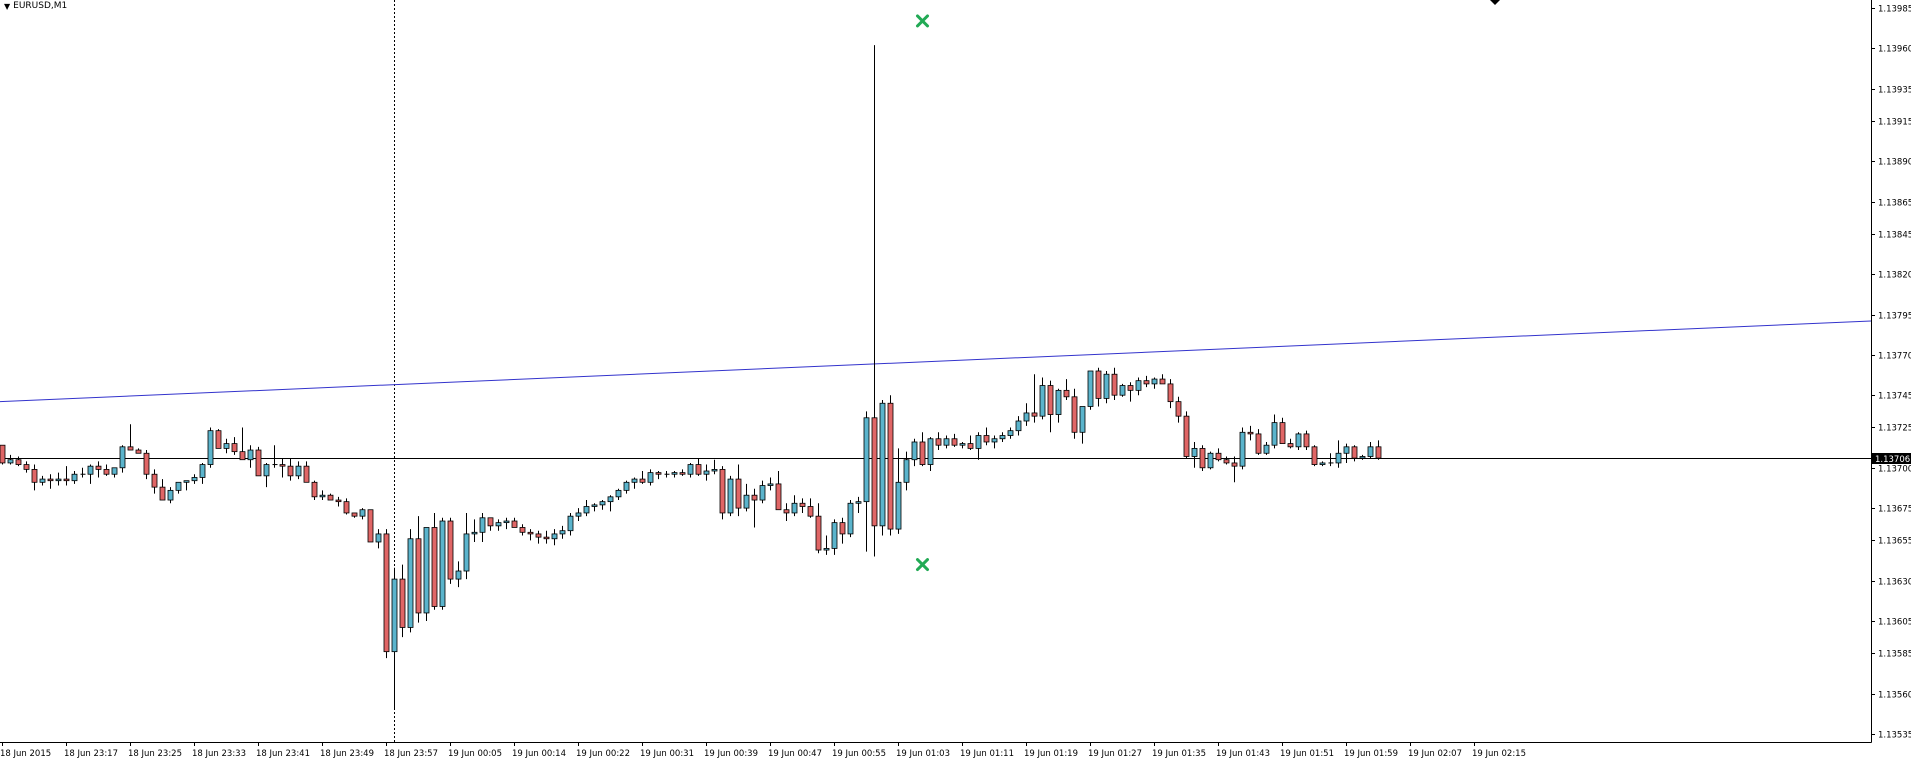 This screenshot has height=762, width=1911. What do you see at coordinates (987, 754) in the screenshot?
I see `x-tick-label: 19 Jun 01:11` at bounding box center [987, 754].